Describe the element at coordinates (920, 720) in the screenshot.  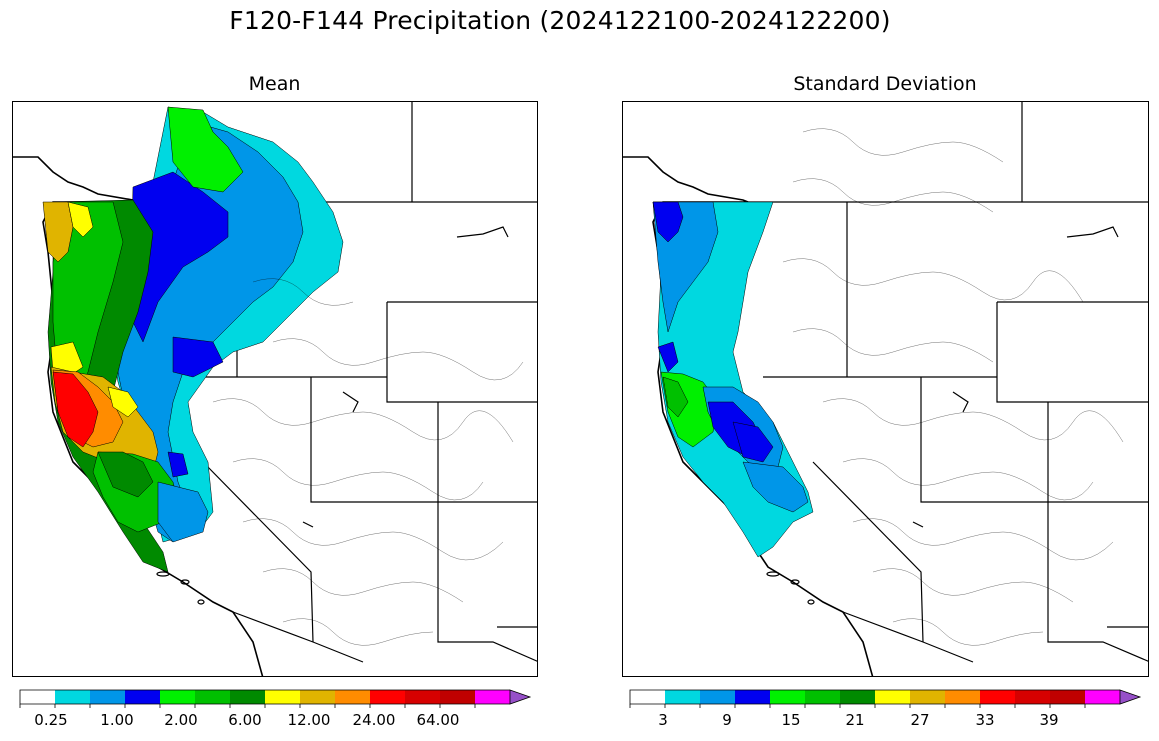
I see `std-colorbar-label: 27` at that location.